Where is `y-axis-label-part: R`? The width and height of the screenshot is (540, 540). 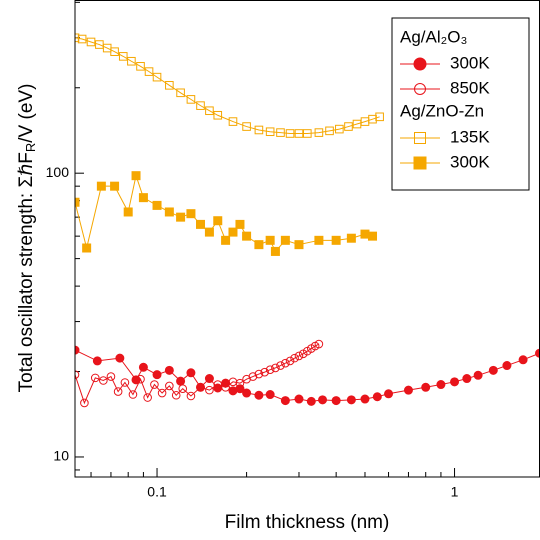
y-axis-label-part: R is located at coordinates (30, 147).